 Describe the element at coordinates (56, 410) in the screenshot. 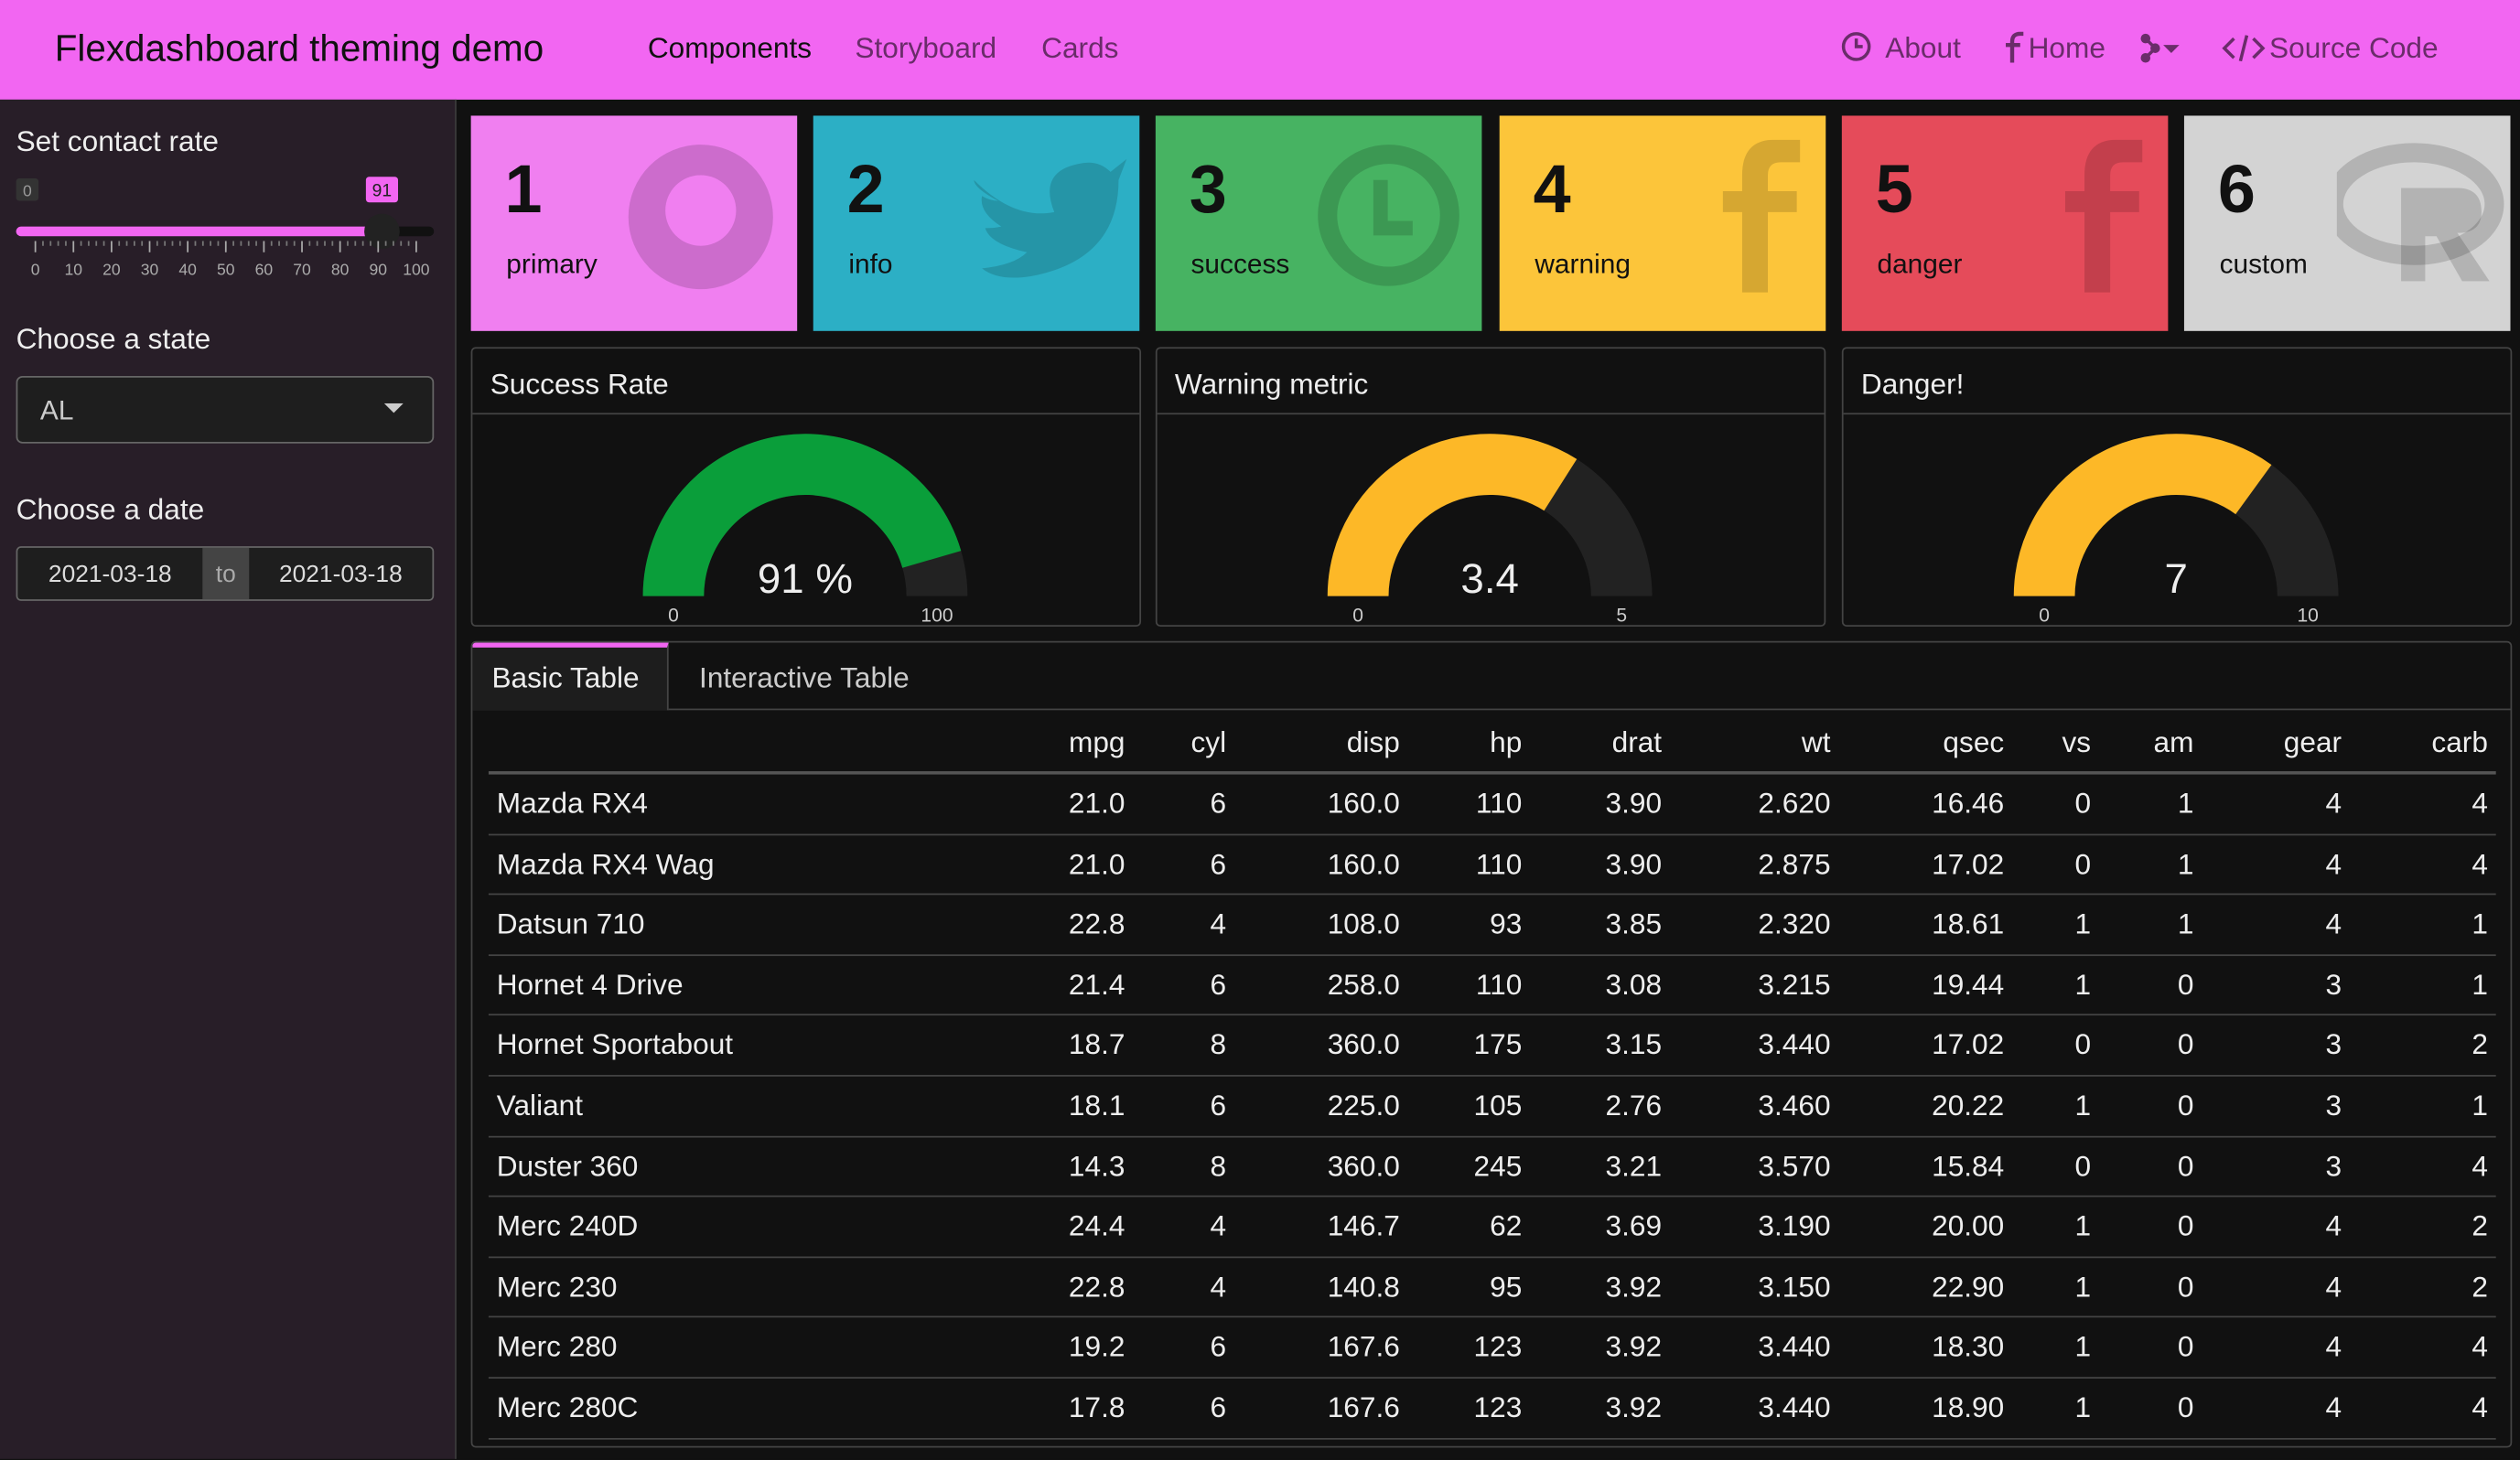

I see `select-value: AL` at that location.